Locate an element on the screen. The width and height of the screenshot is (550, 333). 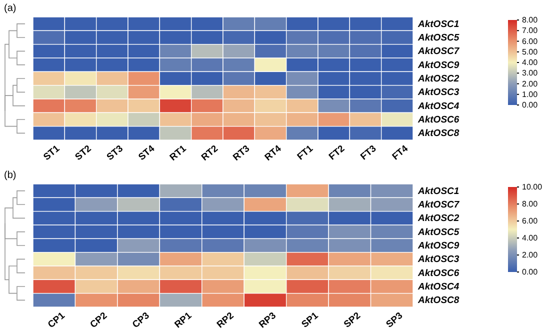
x-tick-label: CP1 is located at coordinates (57, 320).